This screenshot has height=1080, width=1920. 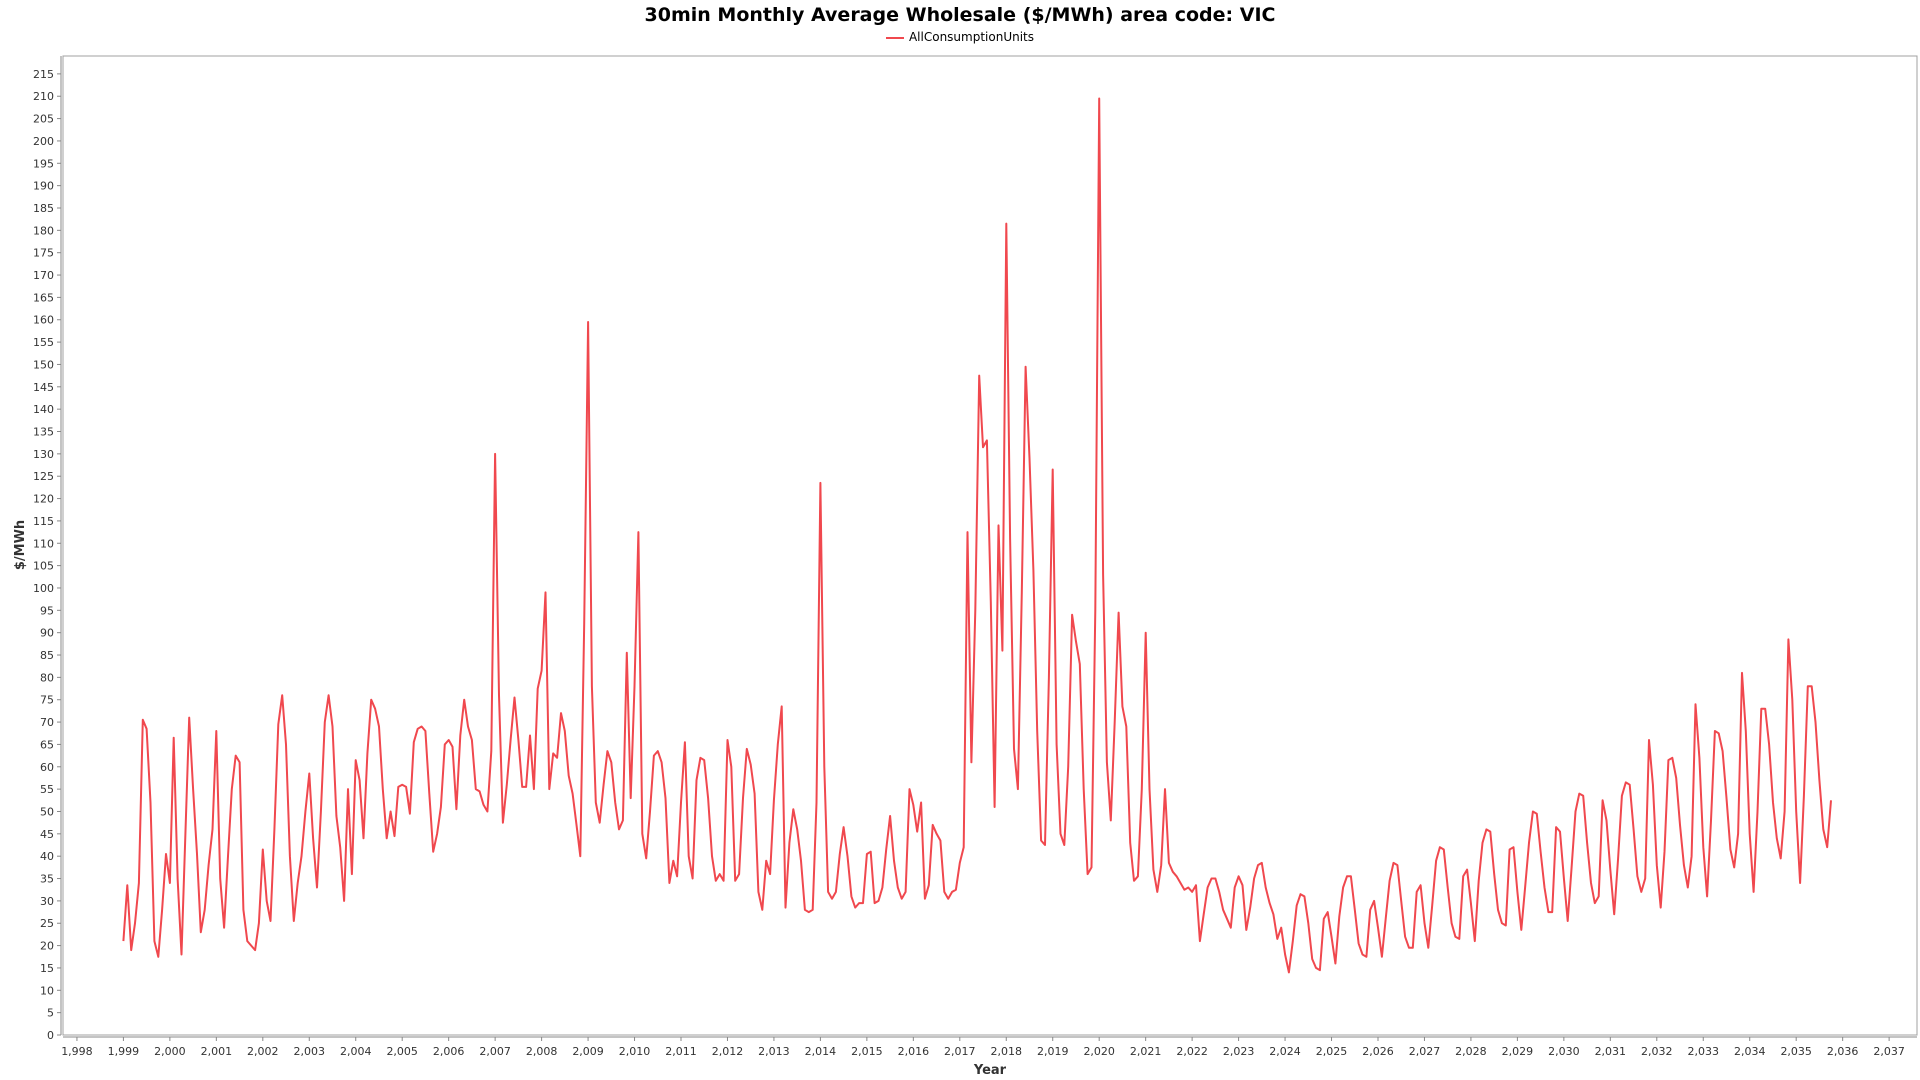 I want to click on x-tick-label: 2,018, so click(x=1007, y=1051).